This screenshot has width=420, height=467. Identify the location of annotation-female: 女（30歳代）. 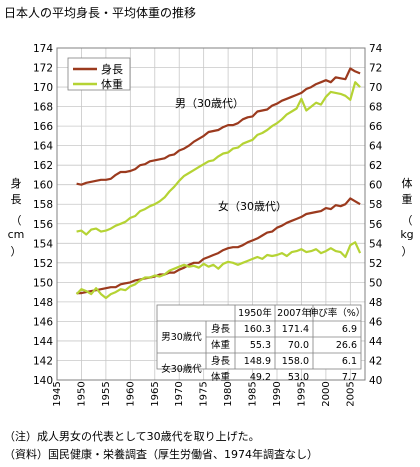
(252, 206).